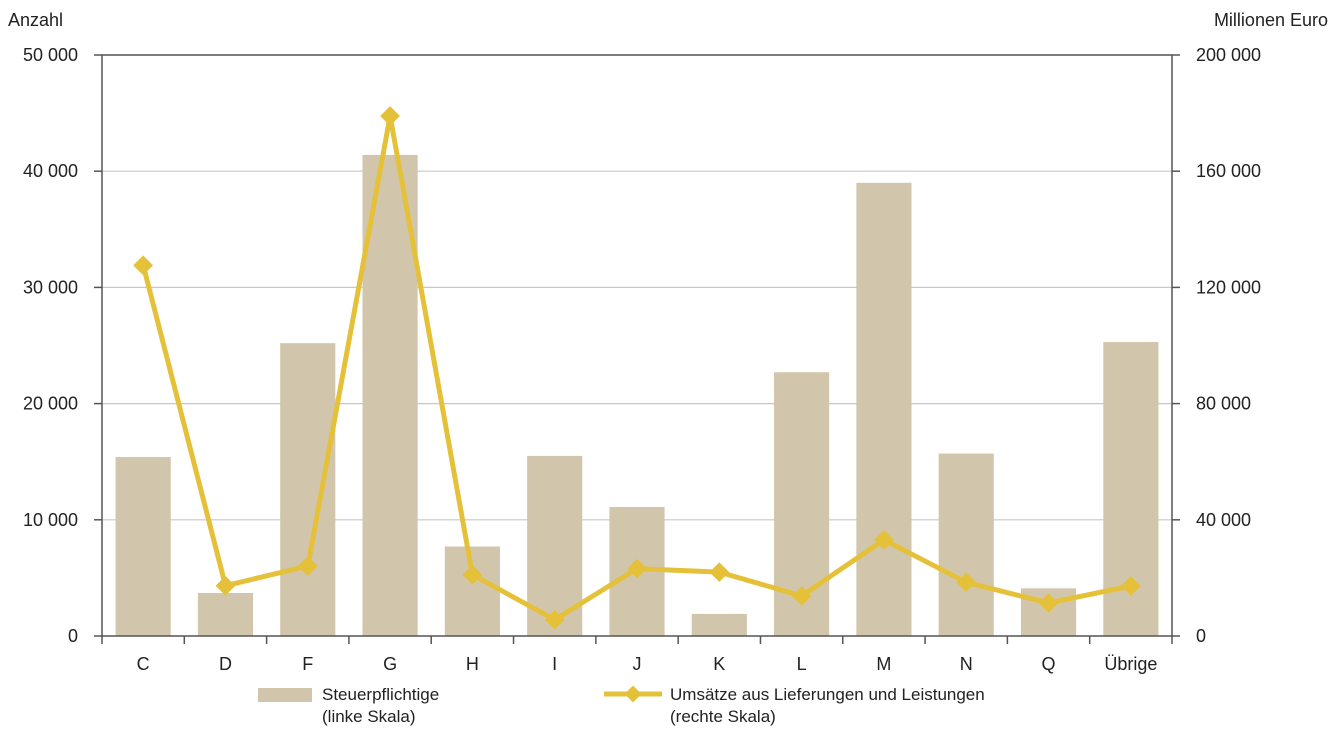 Image resolution: width=1336 pixels, height=731 pixels. What do you see at coordinates (50, 287) in the screenshot?
I see `left-tick-label: 30 000` at bounding box center [50, 287].